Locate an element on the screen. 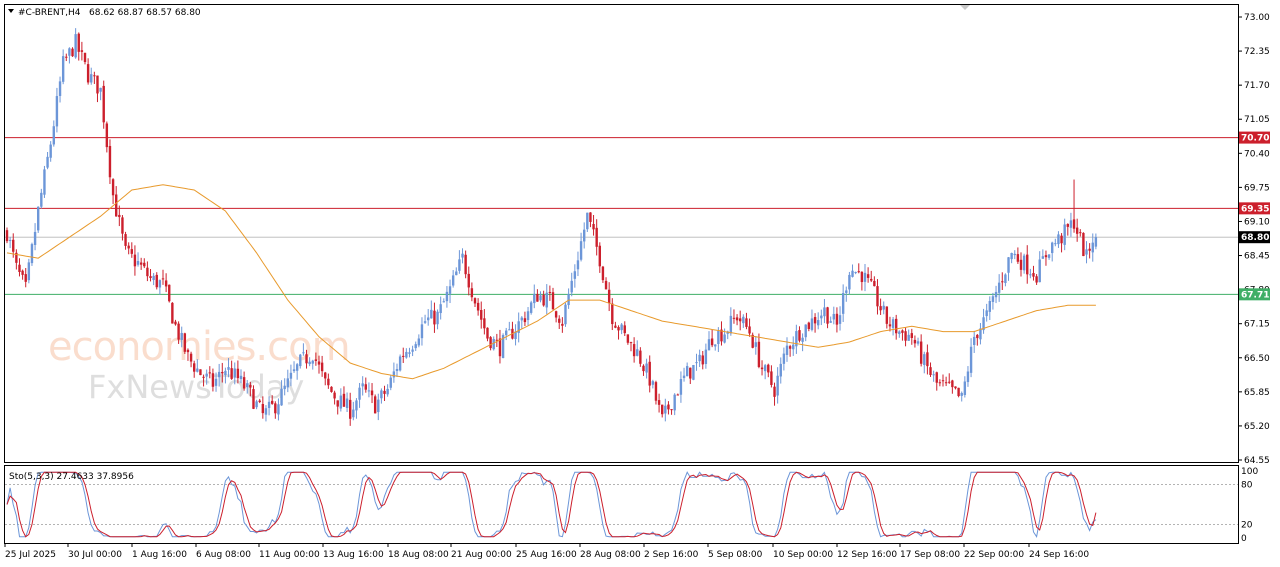 This screenshot has height=567, width=1280. y-tick-label: 68.45 is located at coordinates (1257, 257).